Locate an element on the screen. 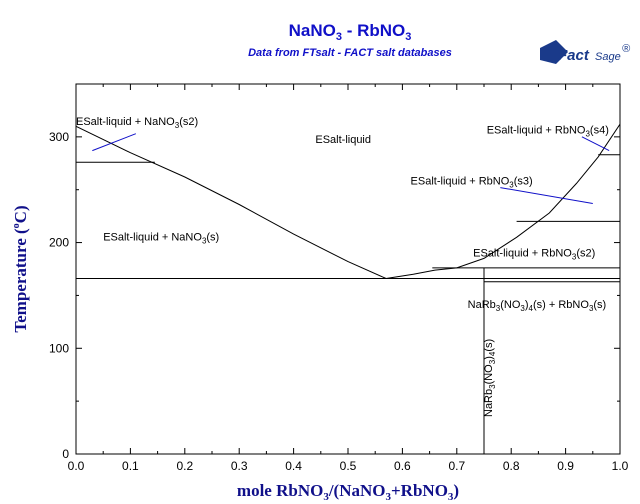  x-tick-label: 0.1 is located at coordinates (130, 466).